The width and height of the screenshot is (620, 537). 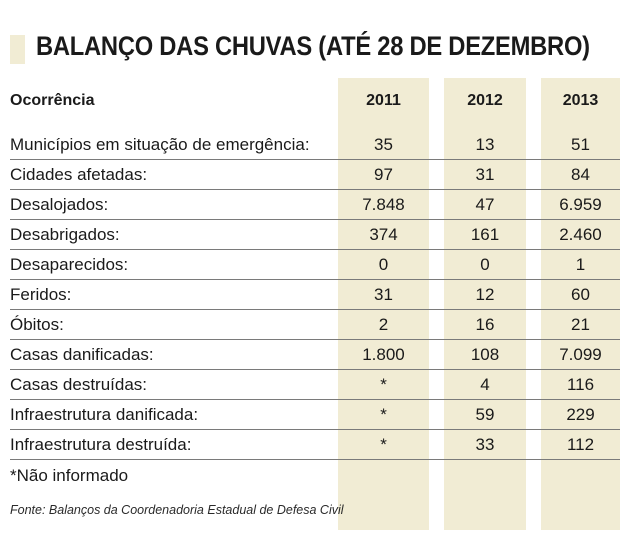 What do you see at coordinates (485, 384) in the screenshot?
I see `value-2012: 4` at bounding box center [485, 384].